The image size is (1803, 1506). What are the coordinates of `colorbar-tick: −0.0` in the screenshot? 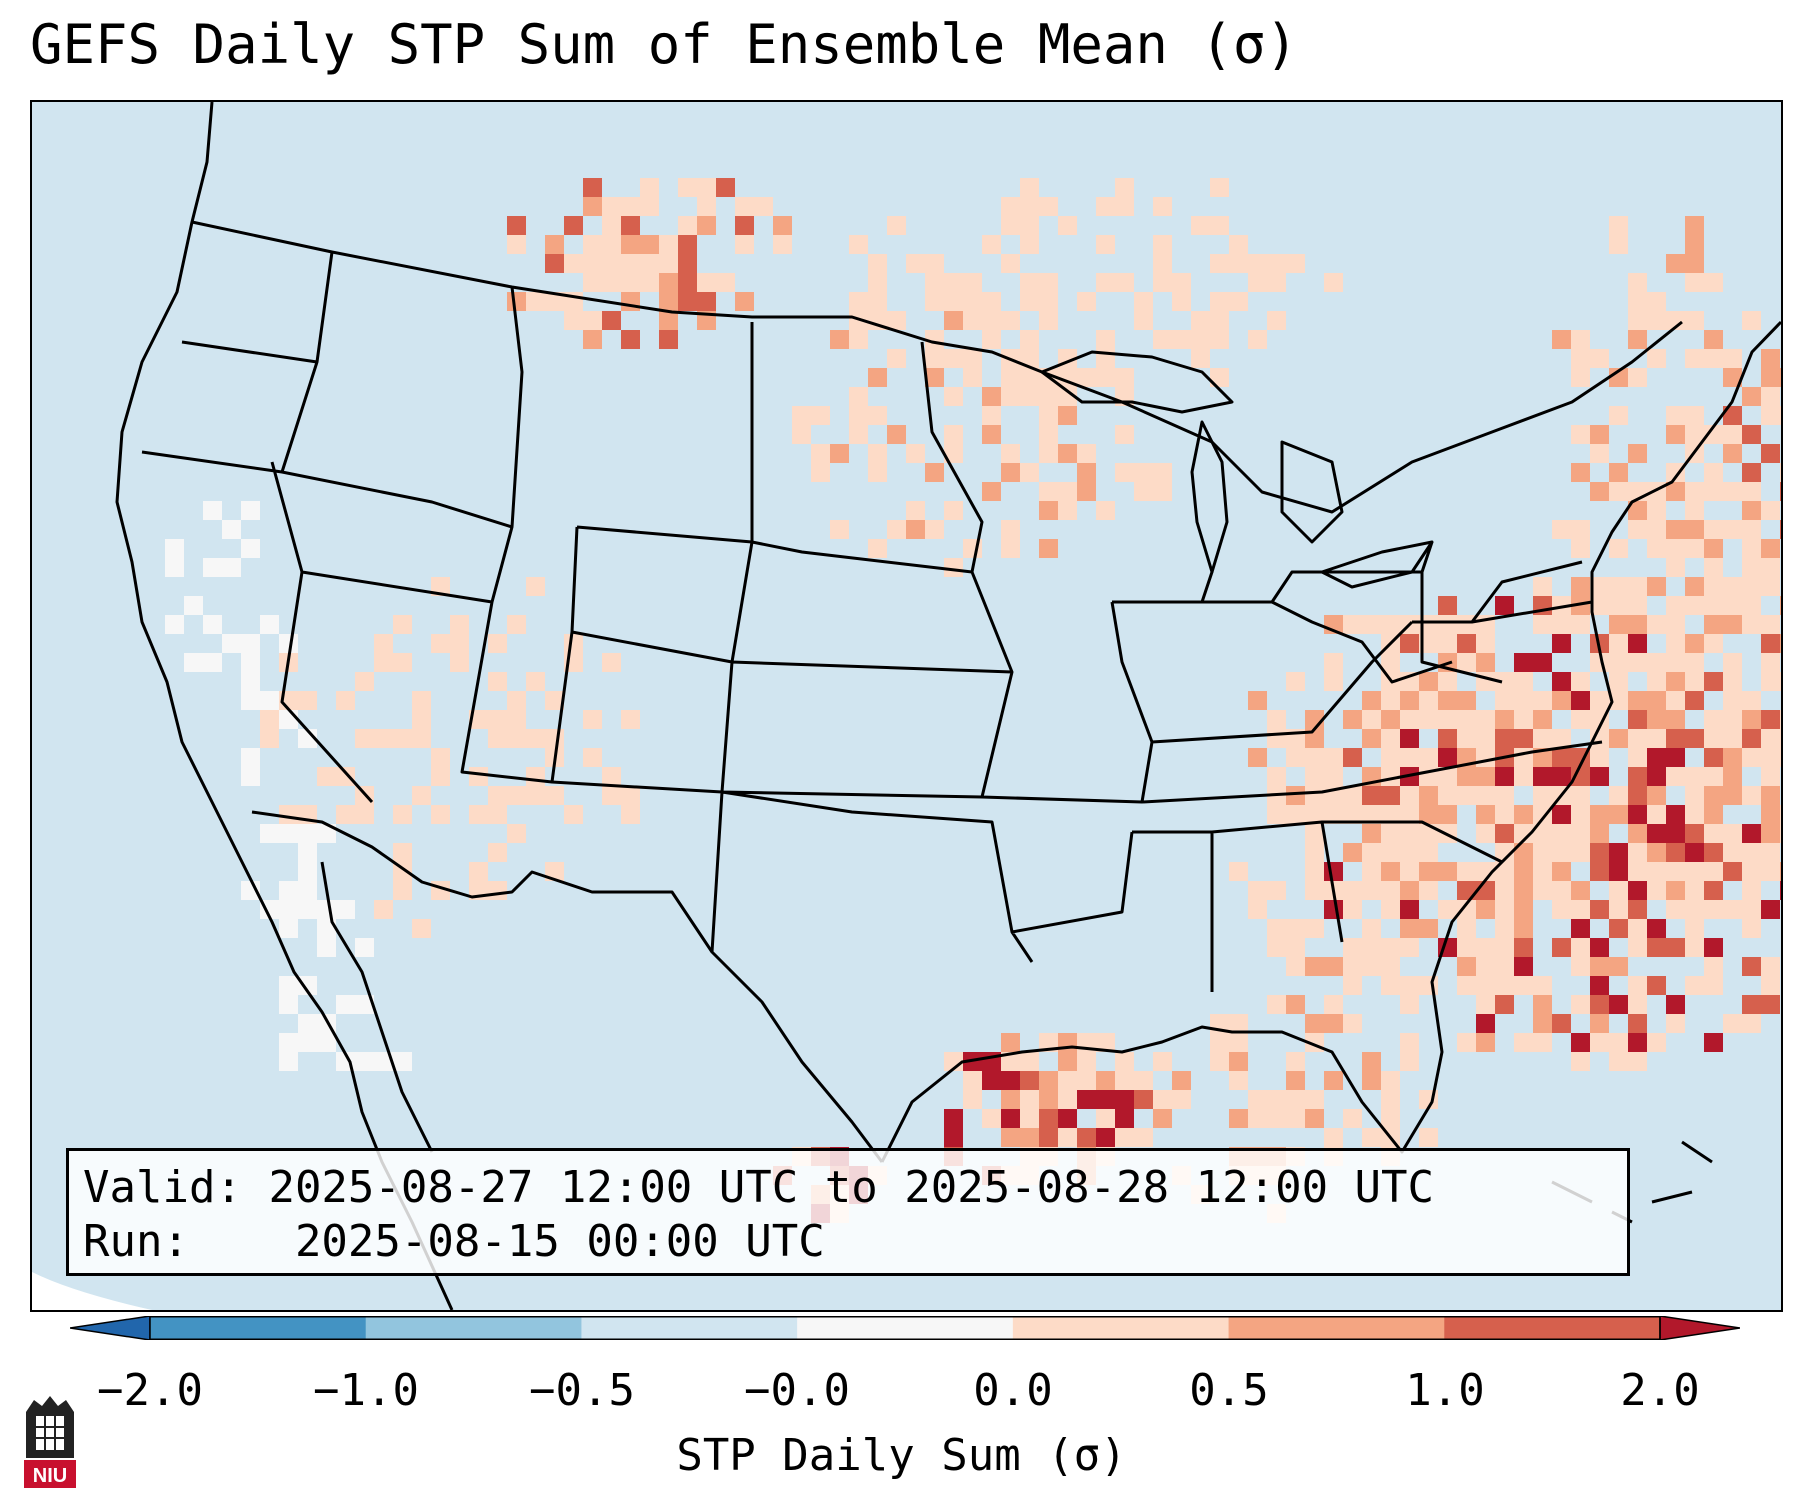 It's located at (797, 1390).